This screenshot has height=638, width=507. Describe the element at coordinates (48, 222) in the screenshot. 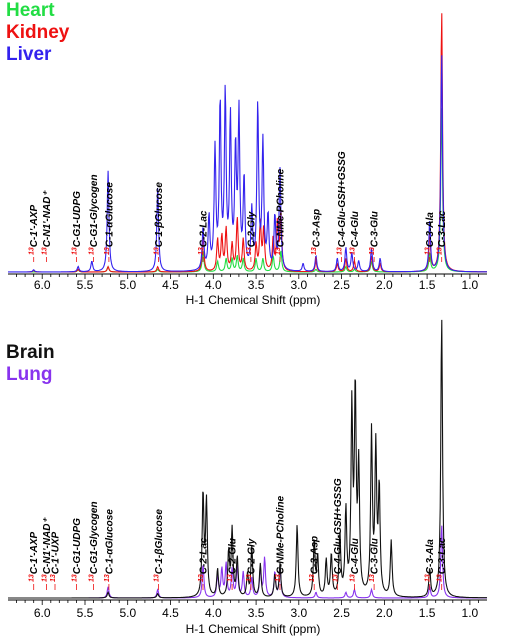

I see `annotation-label: 13C-N1'-NAD⁺` at that location.